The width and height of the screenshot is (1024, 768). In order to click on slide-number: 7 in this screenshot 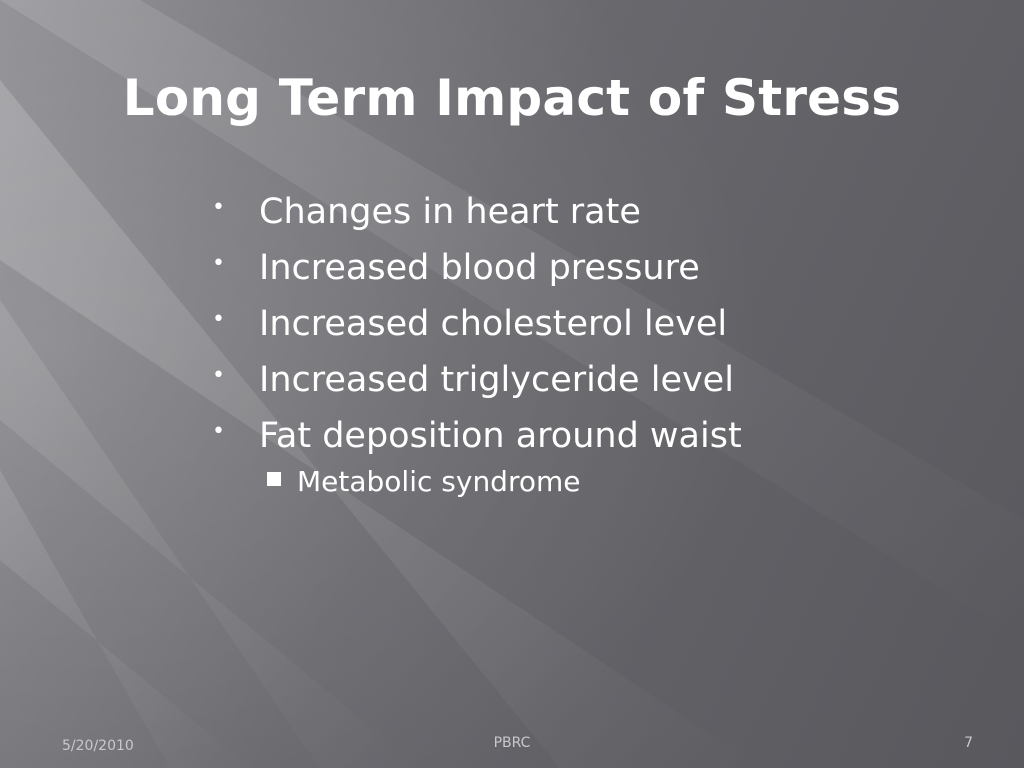, I will do `click(968, 743)`.